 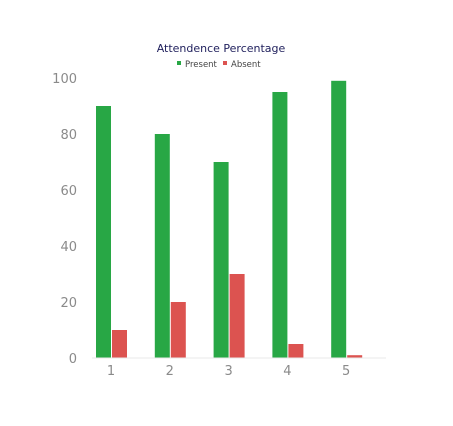 I want to click on legend-label-absent: Absent, so click(x=246, y=65).